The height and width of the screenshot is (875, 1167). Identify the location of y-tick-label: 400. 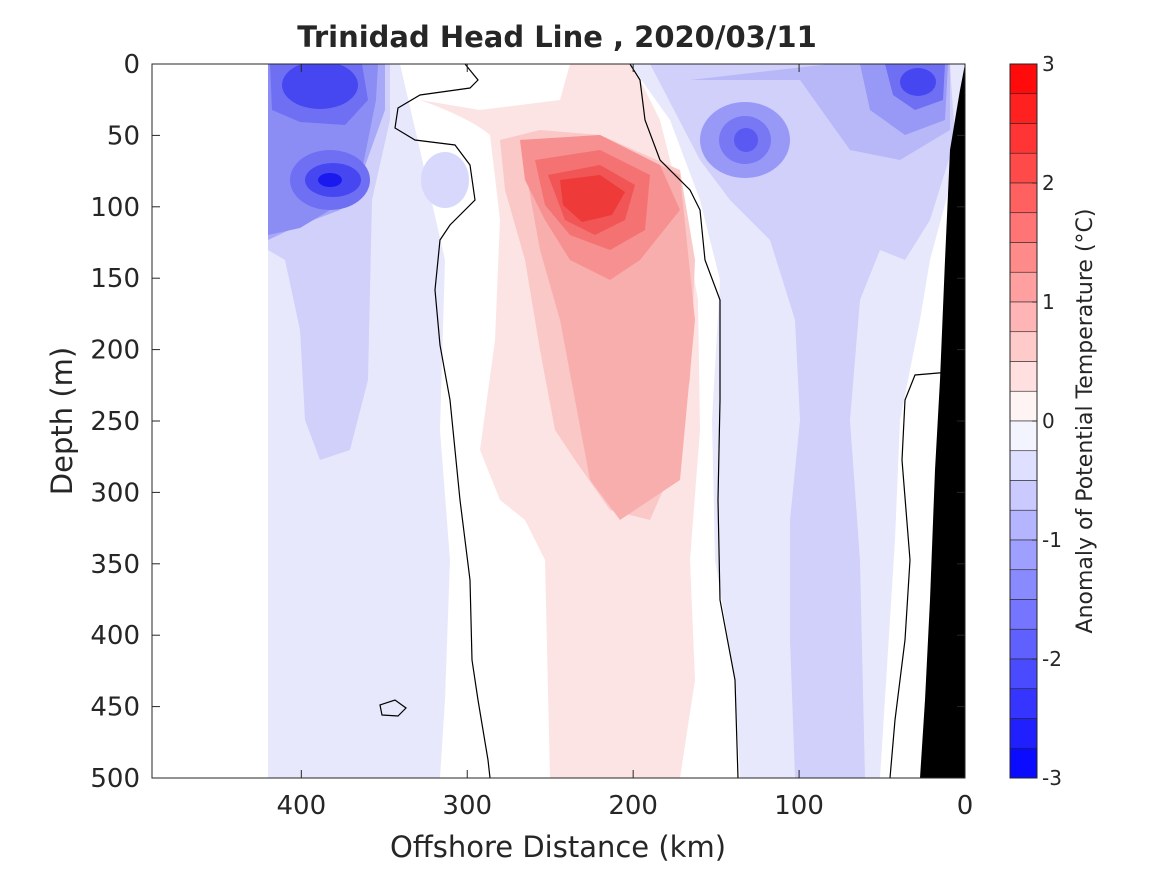
(115, 636).